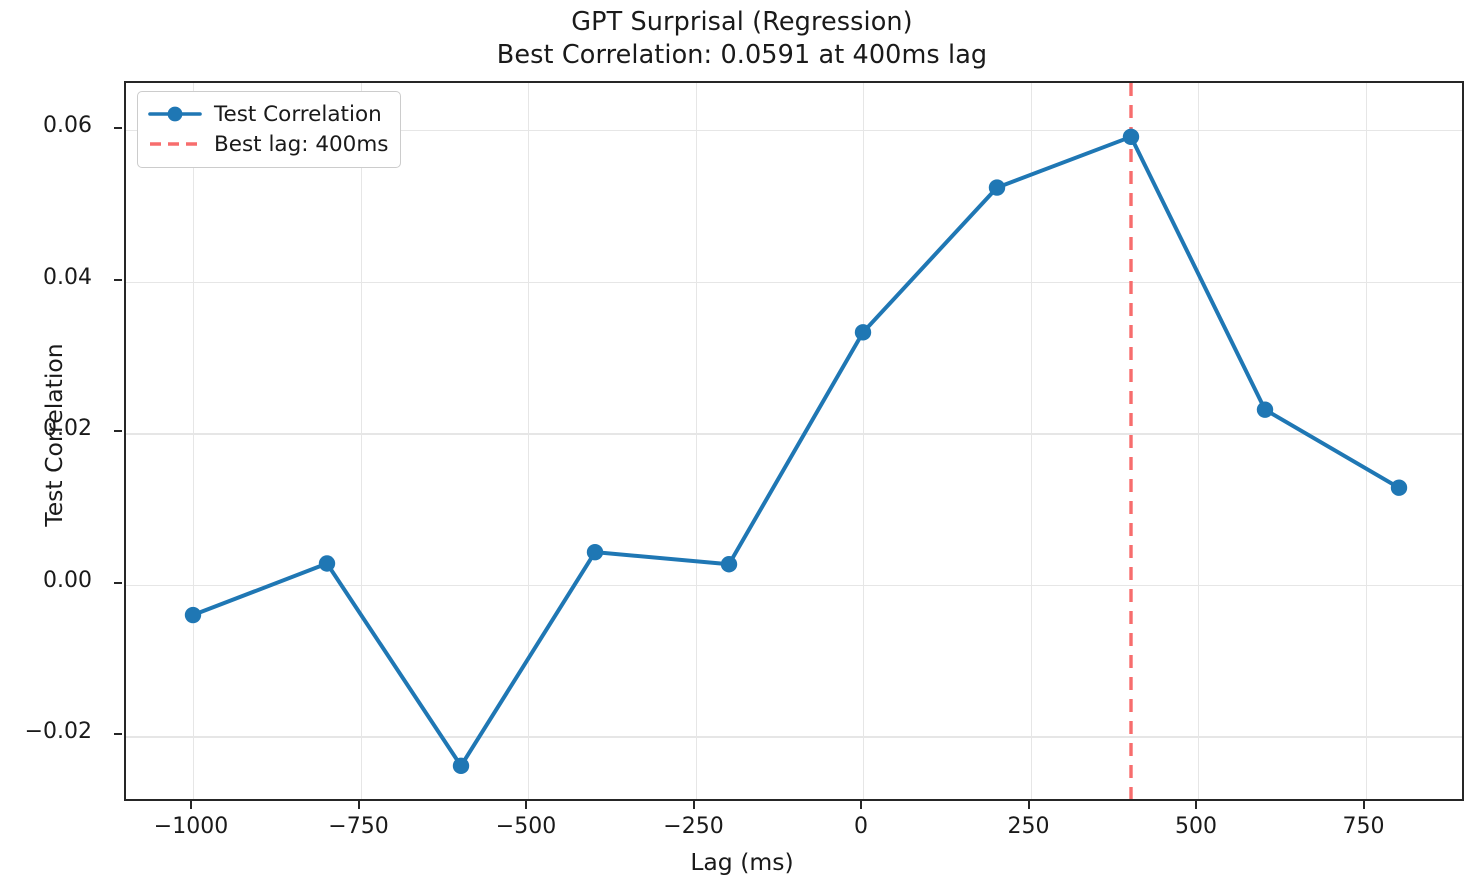 This screenshot has height=882, width=1484. I want to click on legend-item-best-lag: Best lag: 400ms, so click(268, 144).